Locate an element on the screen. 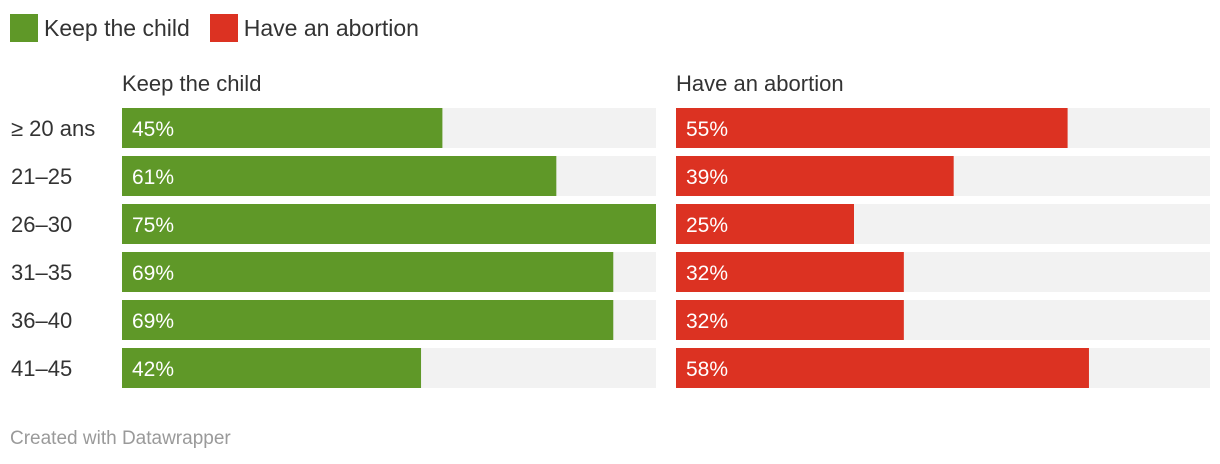  legend-swatch-keep is located at coordinates (24, 28).